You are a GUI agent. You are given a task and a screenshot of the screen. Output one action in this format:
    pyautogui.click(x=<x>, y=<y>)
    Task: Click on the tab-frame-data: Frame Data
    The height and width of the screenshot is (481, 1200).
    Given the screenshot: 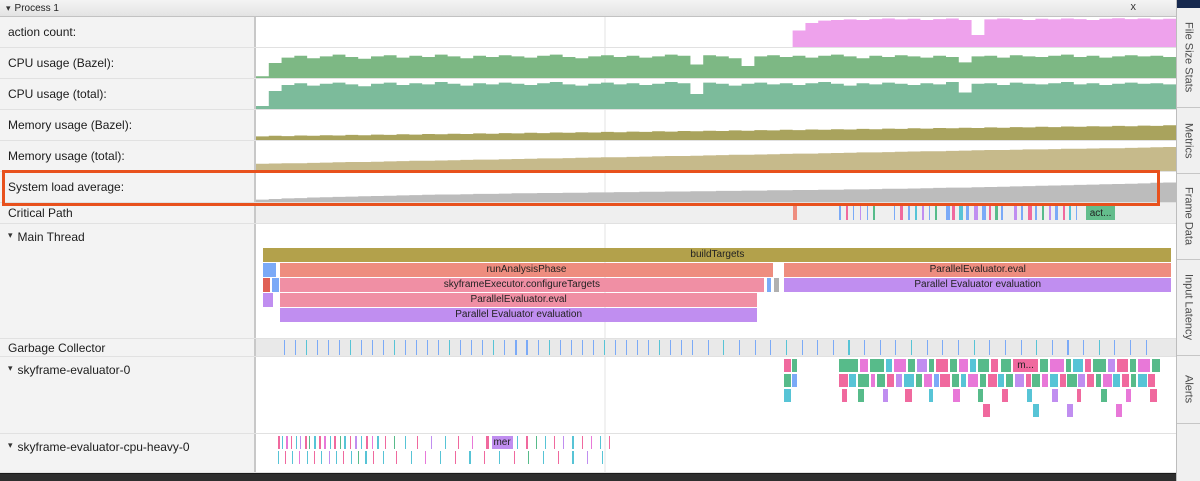 What is the action you would take?
    pyautogui.click(x=1188, y=217)
    